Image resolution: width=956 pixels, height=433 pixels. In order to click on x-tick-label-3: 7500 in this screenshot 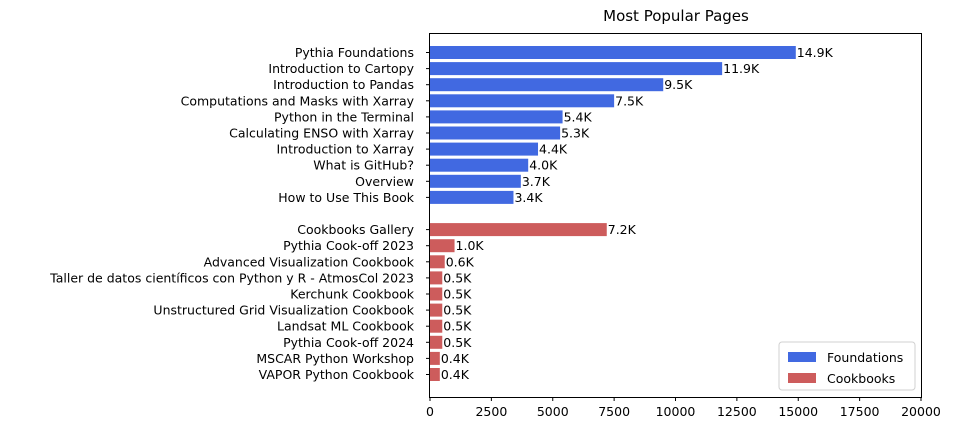, I will do `click(614, 411)`.